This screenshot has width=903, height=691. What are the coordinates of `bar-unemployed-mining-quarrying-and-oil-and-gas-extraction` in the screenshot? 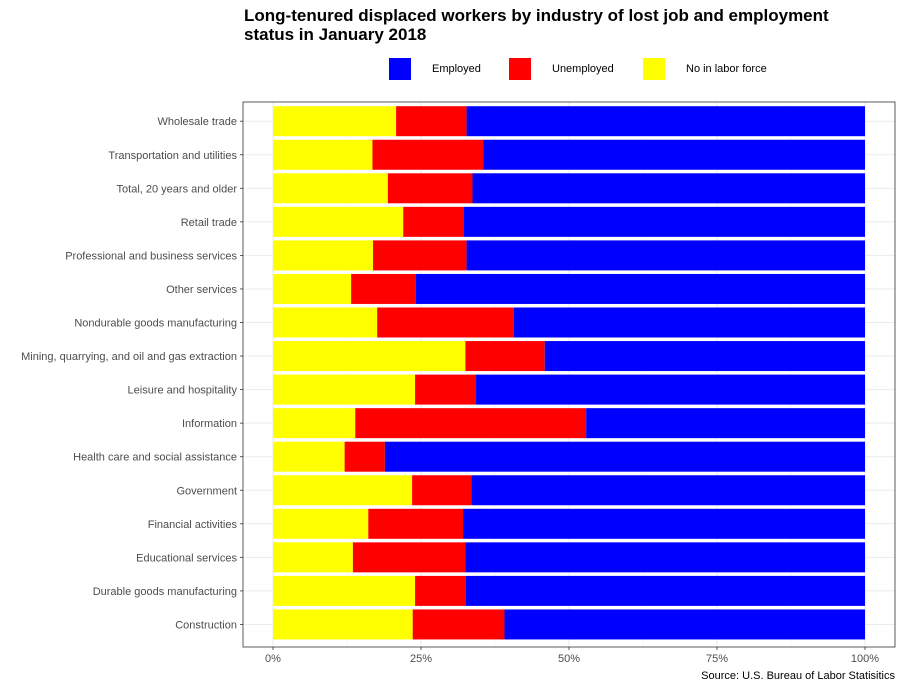 It's located at (505, 356).